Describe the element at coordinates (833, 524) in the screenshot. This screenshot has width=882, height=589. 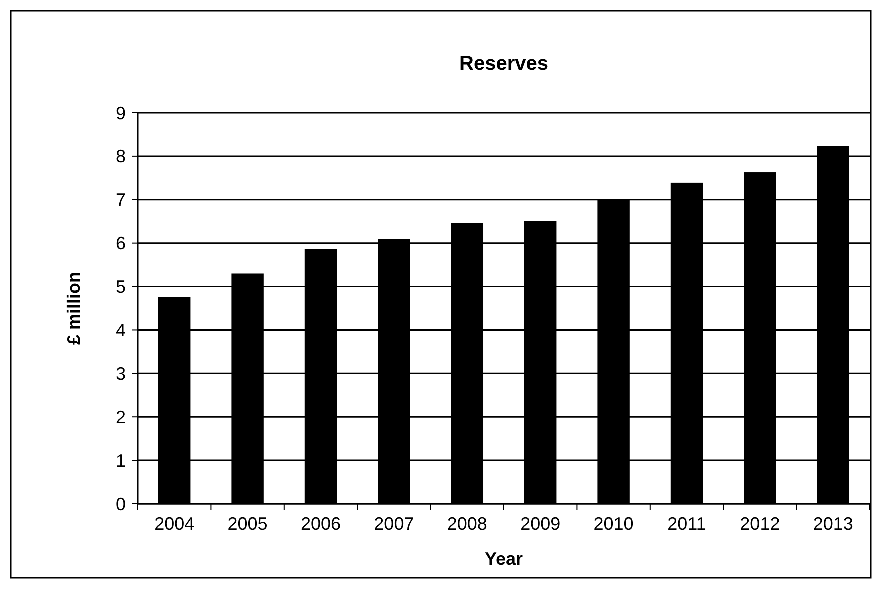
I see `x-tick-label: 2013` at that location.